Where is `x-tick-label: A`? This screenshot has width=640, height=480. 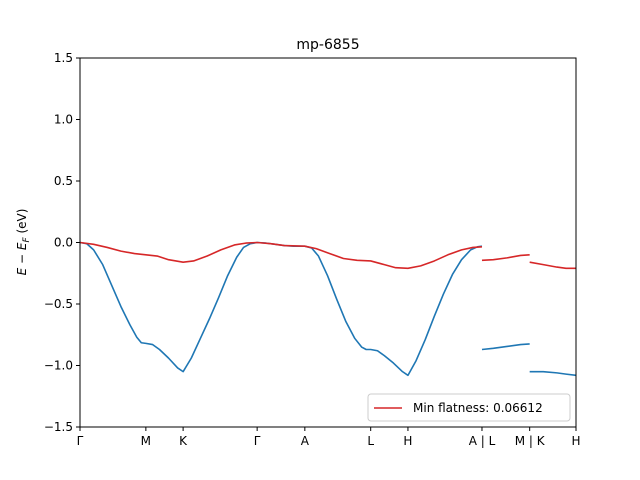 x-tick-label: A is located at coordinates (305, 441).